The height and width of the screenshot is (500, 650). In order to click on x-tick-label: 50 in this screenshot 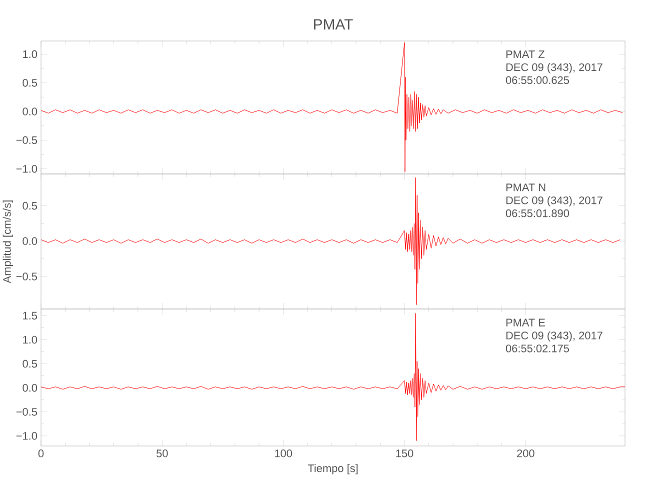, I will do `click(162, 454)`.